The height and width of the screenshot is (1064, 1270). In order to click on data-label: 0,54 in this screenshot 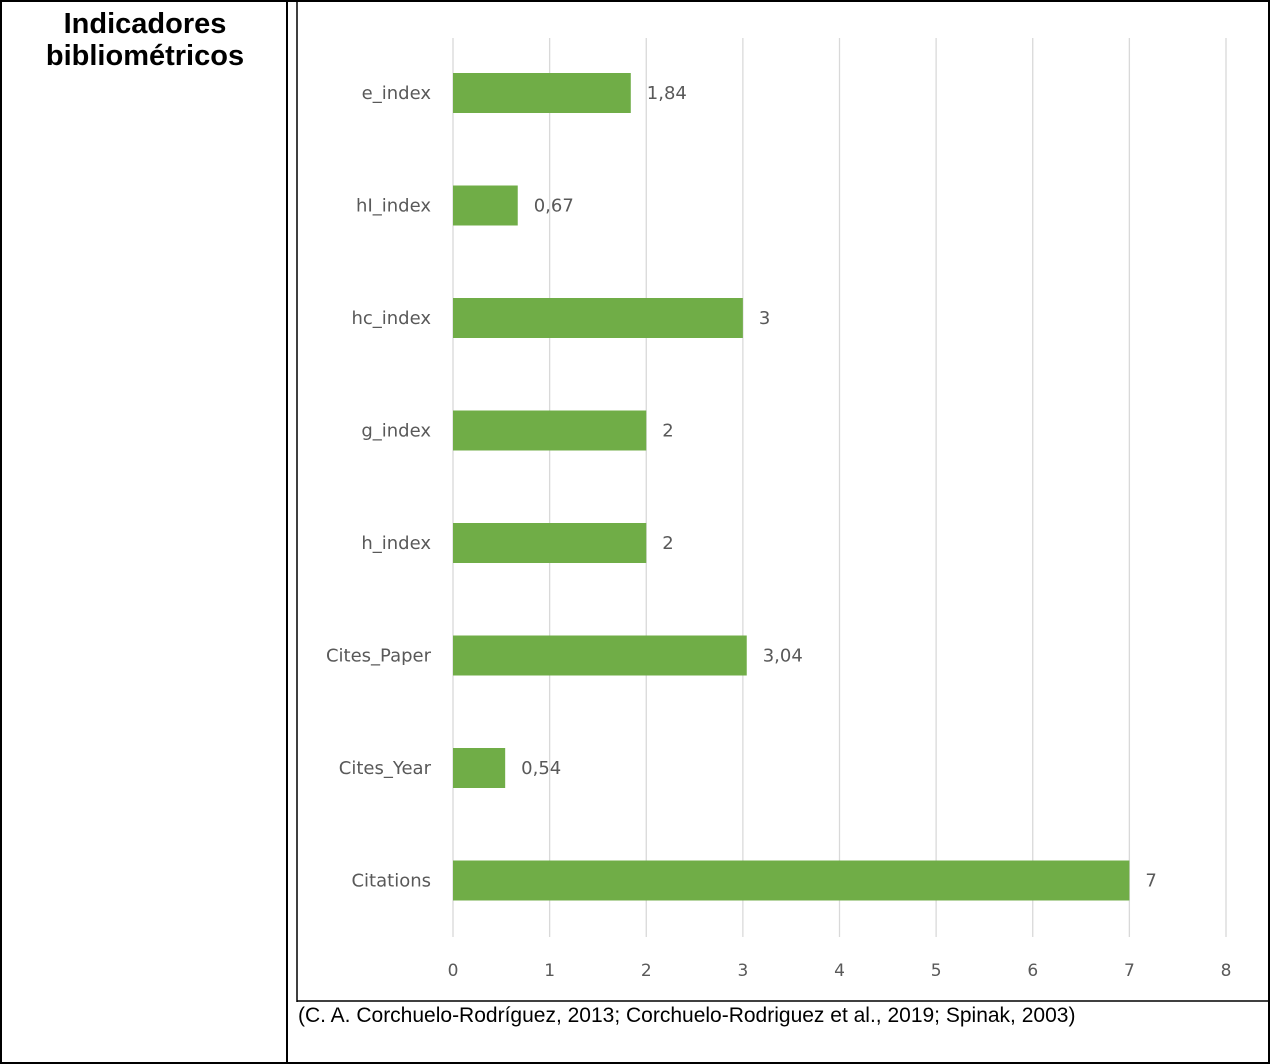, I will do `click(541, 768)`.